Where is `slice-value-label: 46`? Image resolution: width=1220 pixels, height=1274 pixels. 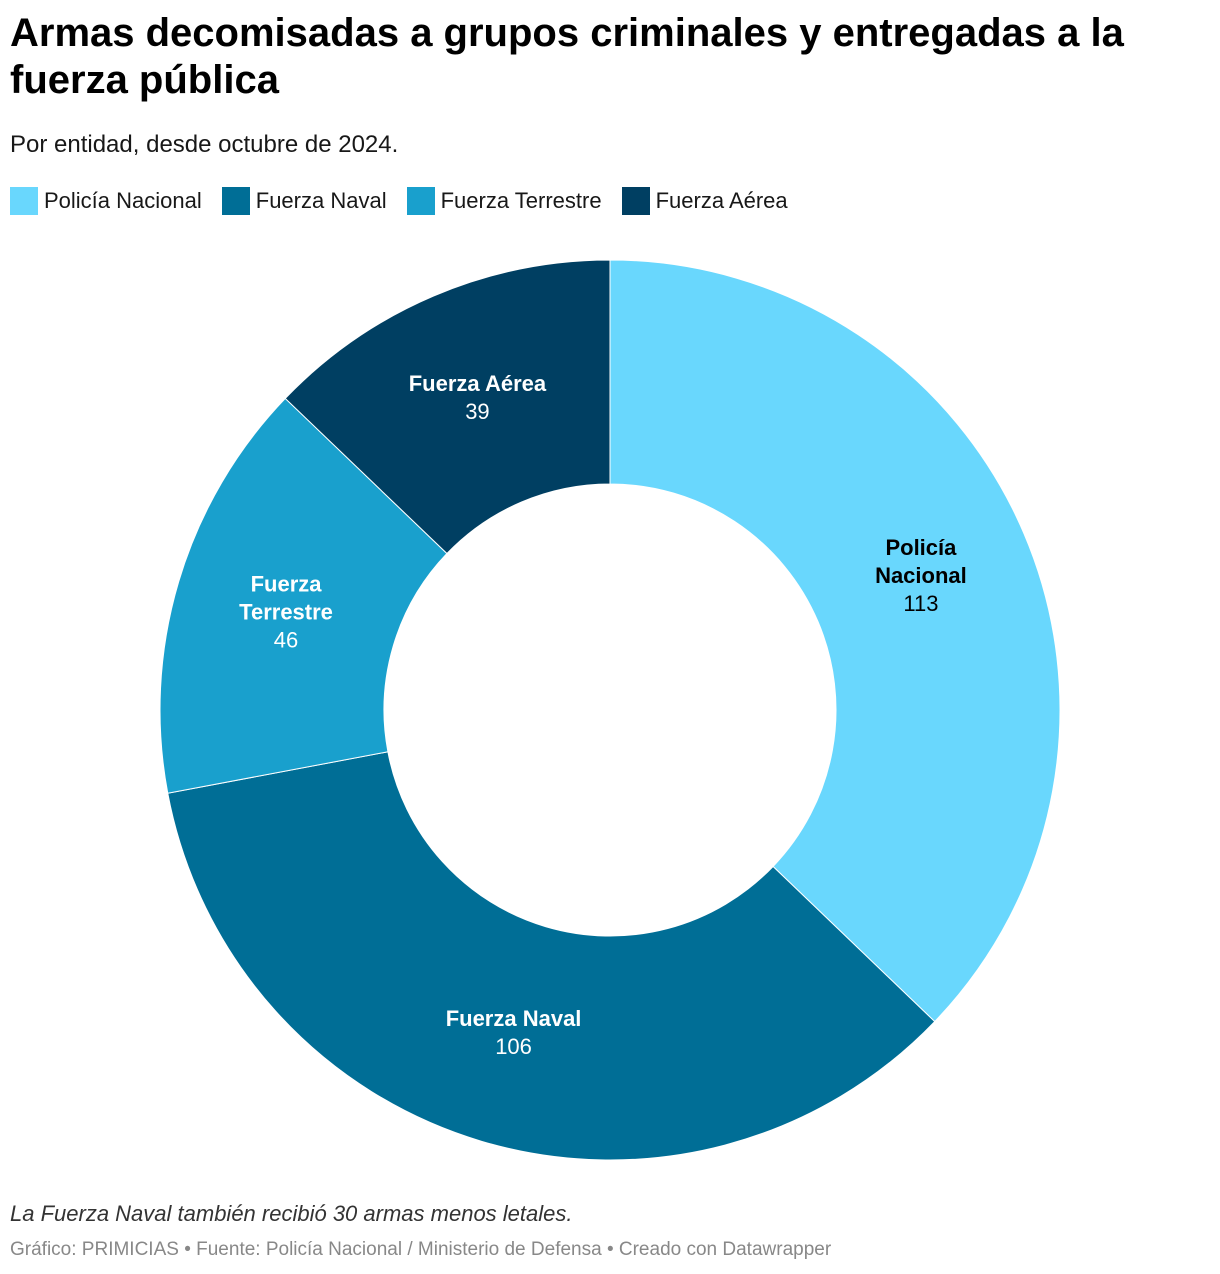 slice-value-label: 46 is located at coordinates (286, 639).